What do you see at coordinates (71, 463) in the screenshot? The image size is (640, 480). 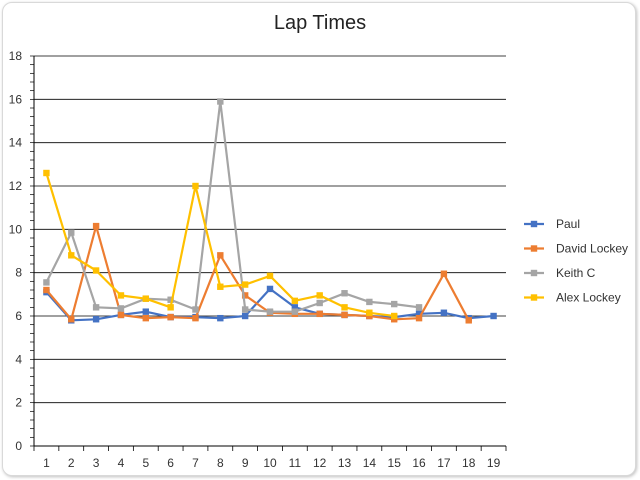 I see `x-tick-label: 2` at bounding box center [71, 463].